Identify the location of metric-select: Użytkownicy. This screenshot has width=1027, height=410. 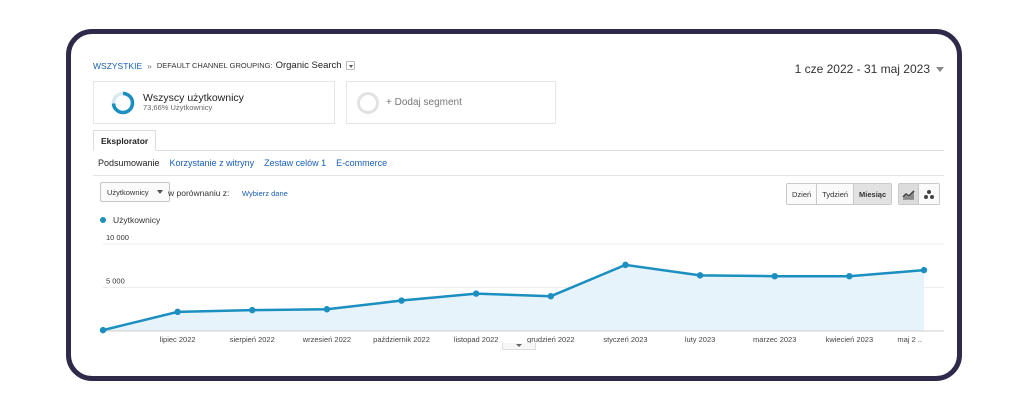
(135, 192).